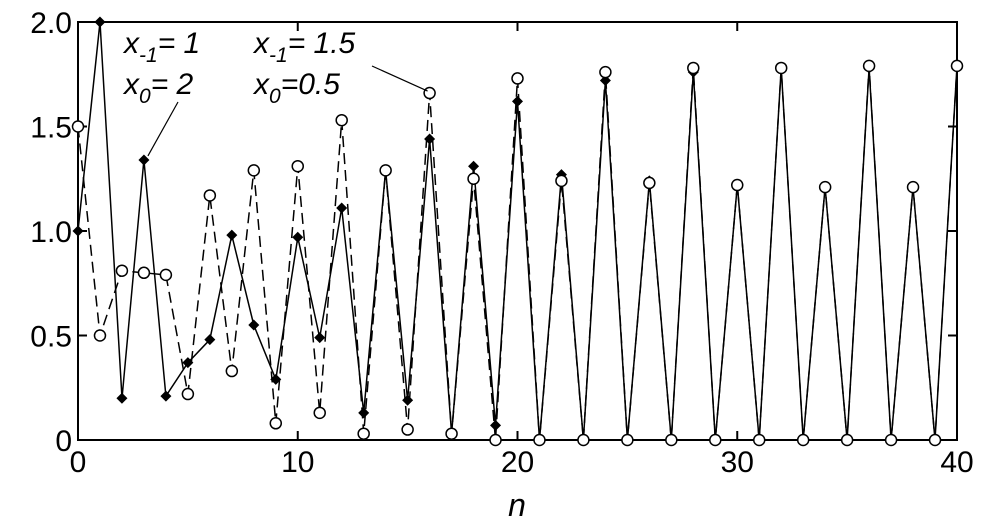  What do you see at coordinates (158, 88) in the screenshot?
I see `annotation-label: x0= 2` at bounding box center [158, 88].